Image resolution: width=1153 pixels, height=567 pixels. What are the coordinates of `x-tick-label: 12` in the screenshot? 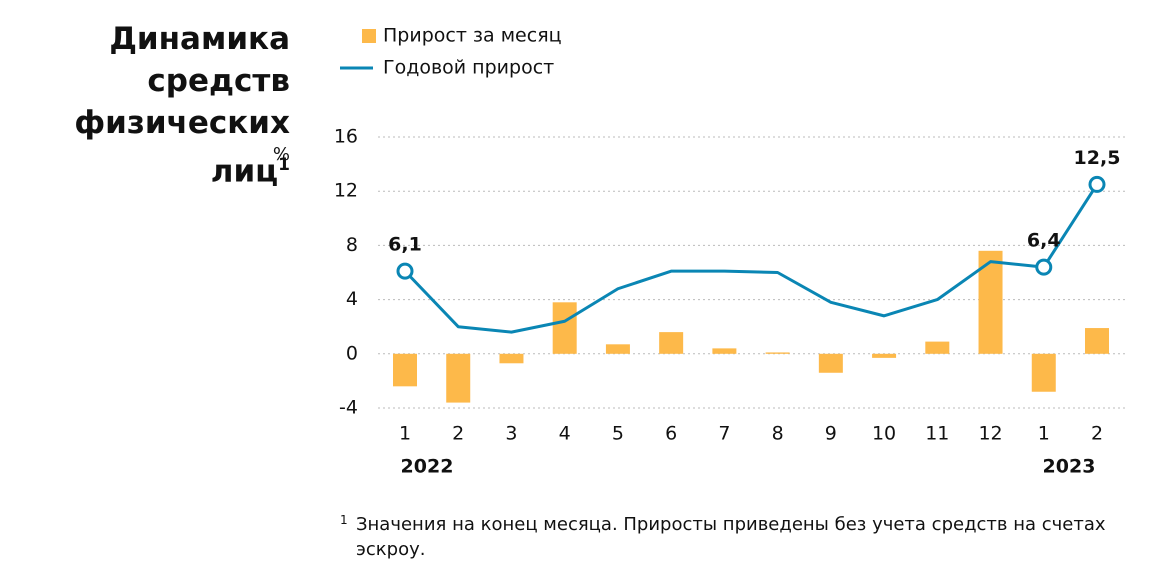 It's located at (990, 434).